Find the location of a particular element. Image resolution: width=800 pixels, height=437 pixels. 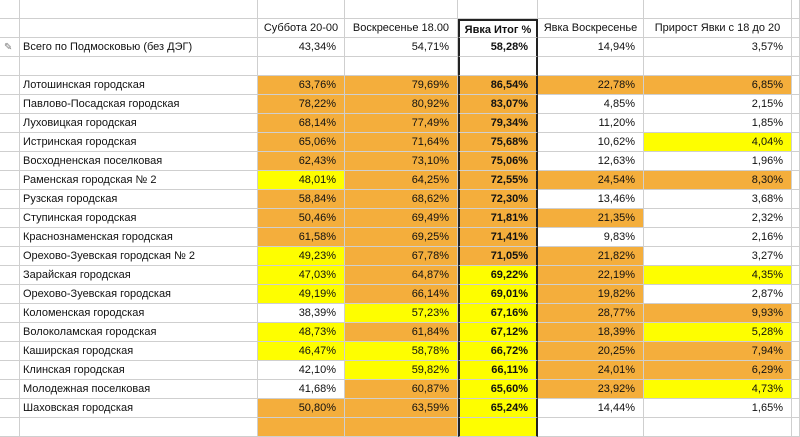

row-total-cell: 75,06% is located at coordinates (498, 161).